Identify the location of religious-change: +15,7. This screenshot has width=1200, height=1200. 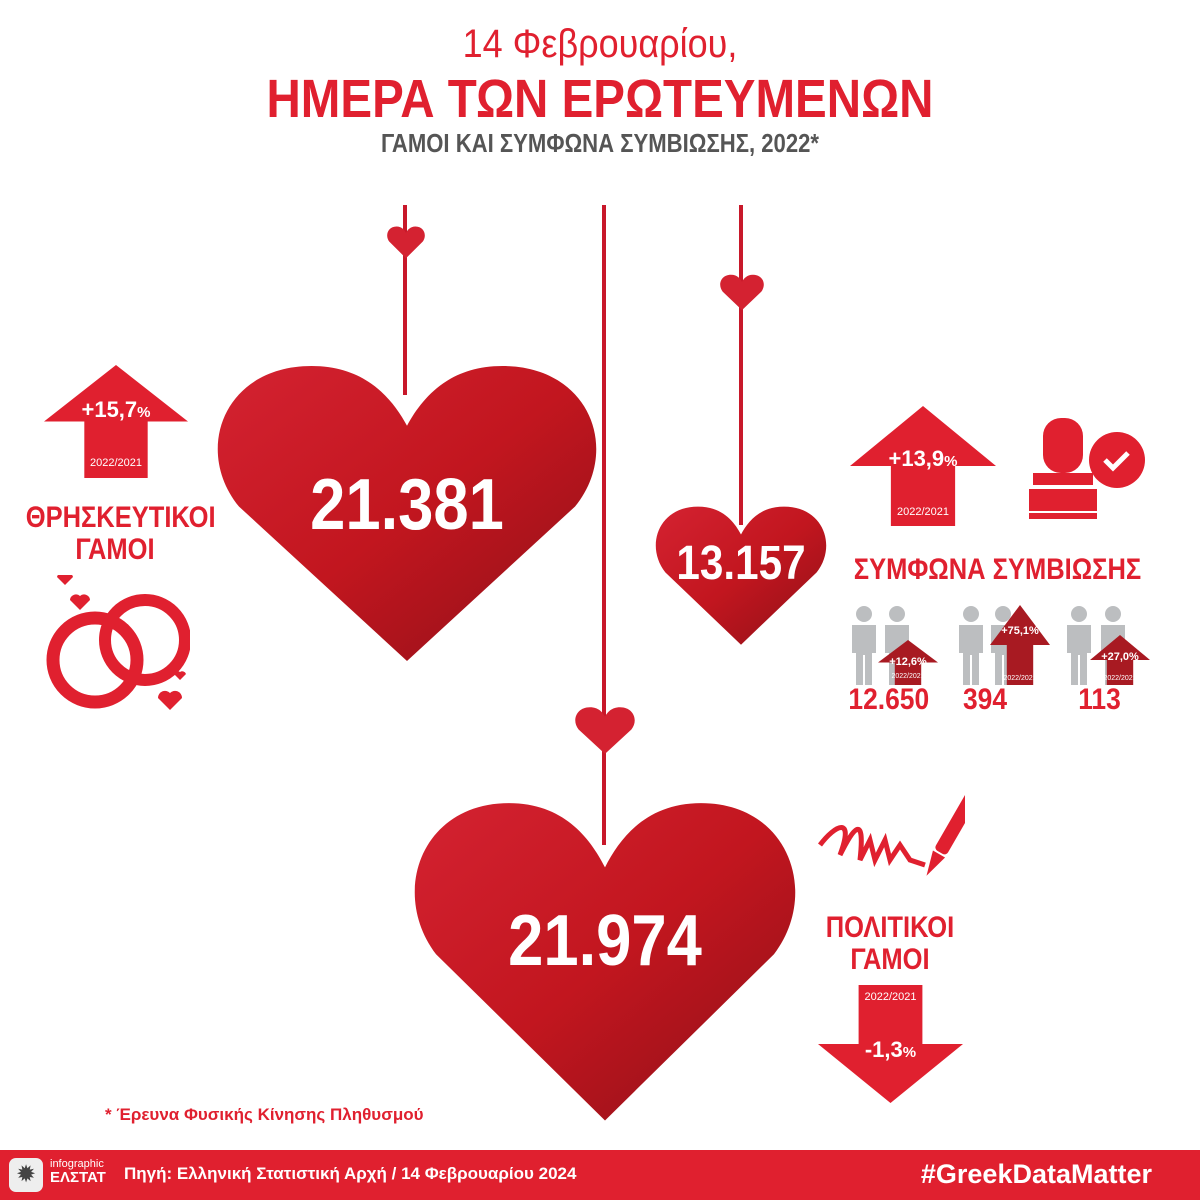
(109, 409).